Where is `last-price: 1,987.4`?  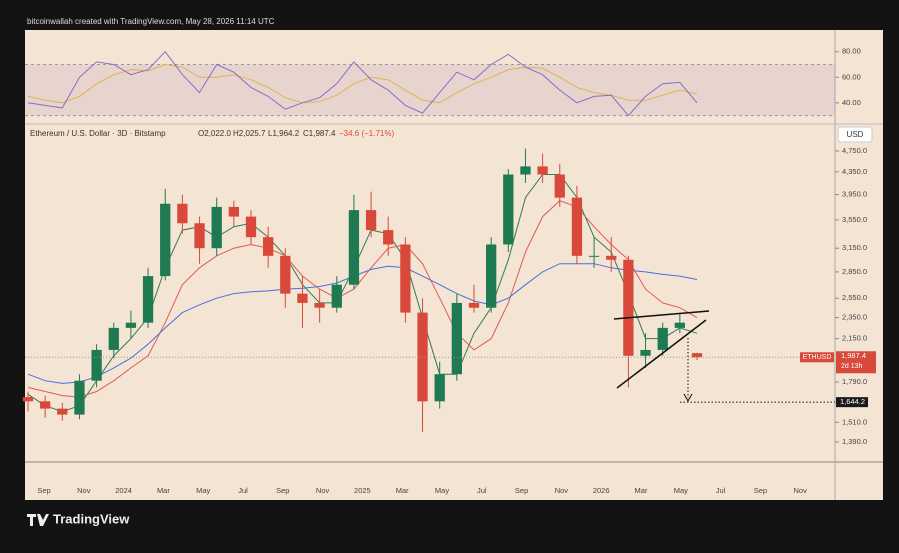
last-price: 1,987.4 is located at coordinates (853, 355).